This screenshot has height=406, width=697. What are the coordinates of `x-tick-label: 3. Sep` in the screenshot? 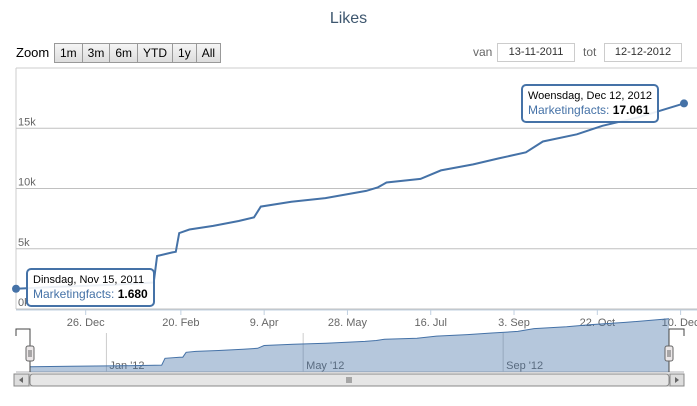 It's located at (514, 323).